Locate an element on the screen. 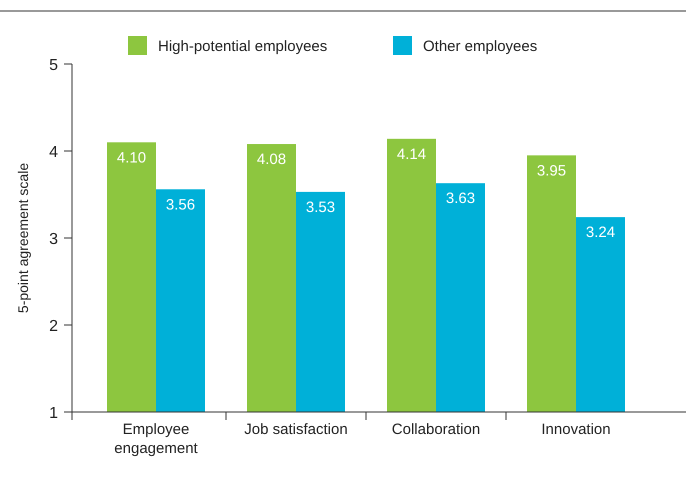 The width and height of the screenshot is (686, 478). y-tick-label: 2 is located at coordinates (53, 326).